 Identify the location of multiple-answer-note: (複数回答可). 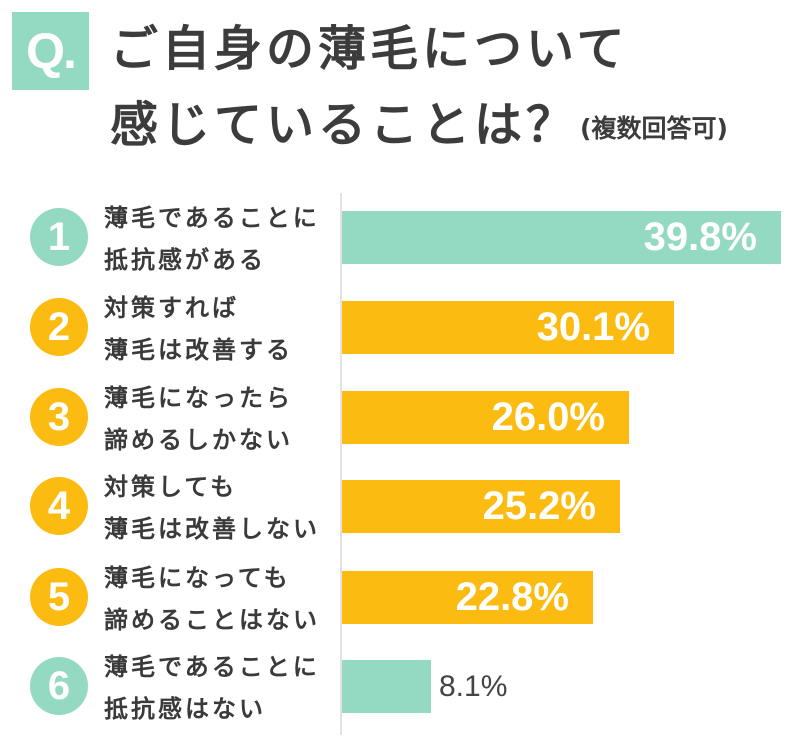
(654, 128).